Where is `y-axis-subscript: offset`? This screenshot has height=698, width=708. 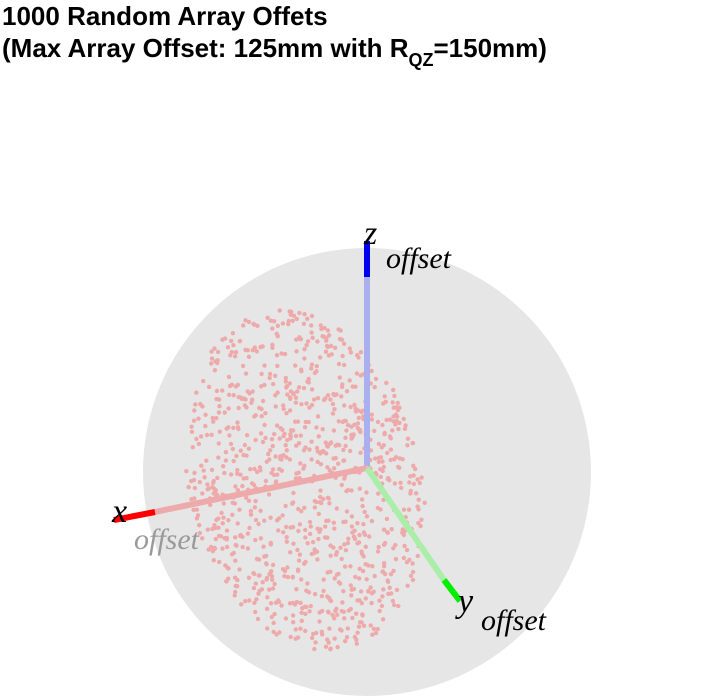
y-axis-subscript: offset is located at coordinates (514, 620).